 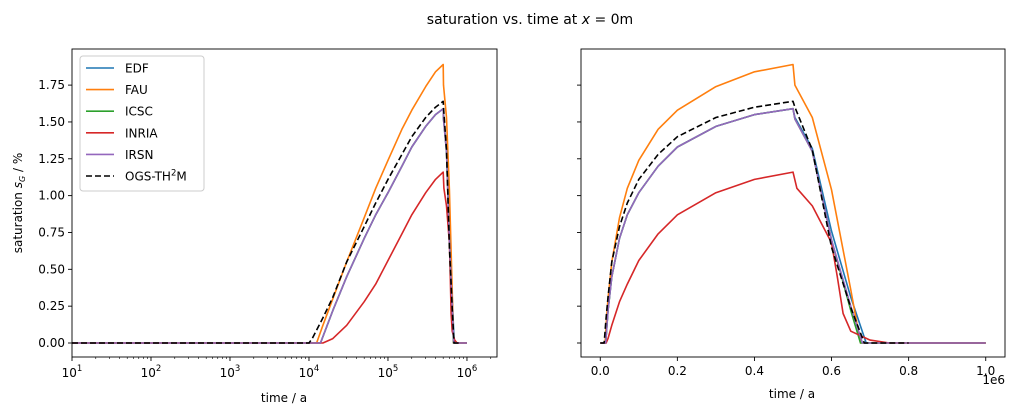 What do you see at coordinates (985, 371) in the screenshot?
I see `x-tick-label: 1.0` at bounding box center [985, 371].